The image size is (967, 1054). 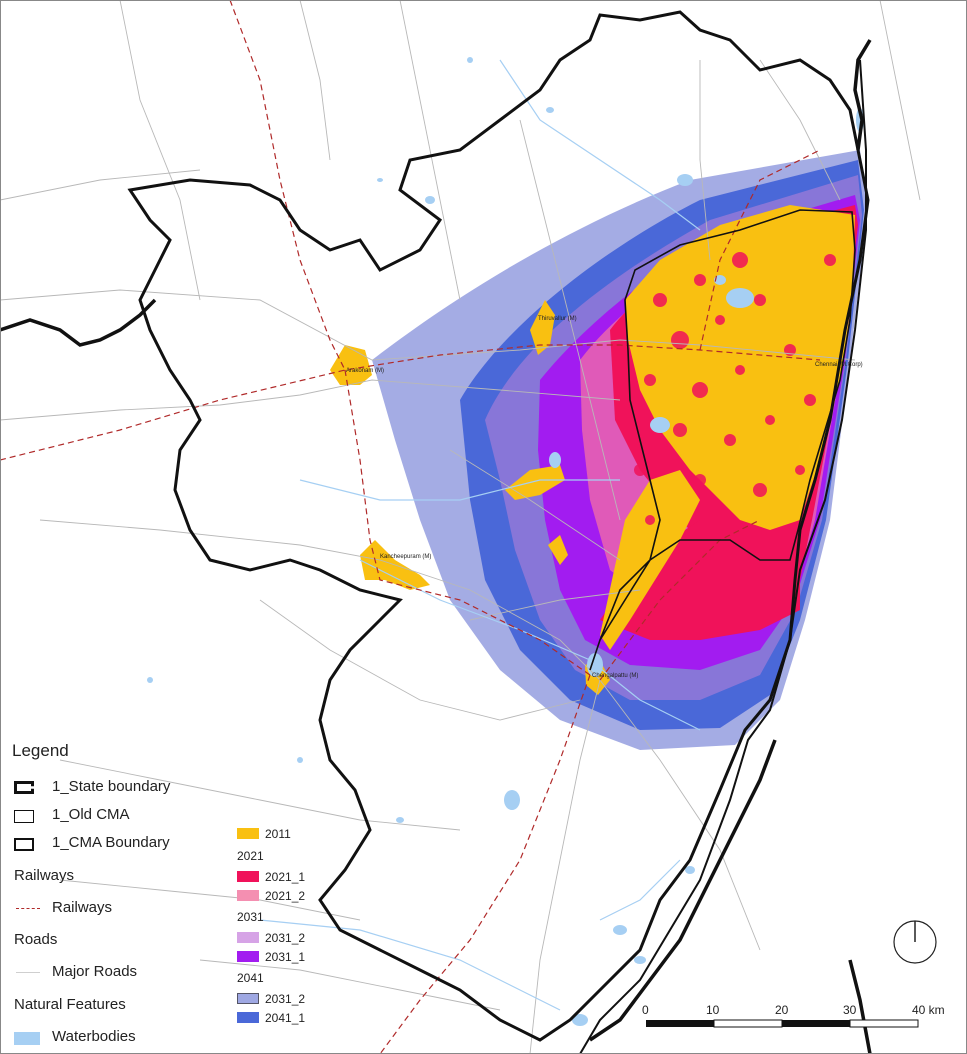 What do you see at coordinates (111, 842) in the screenshot?
I see `legend-cma-boundary: 1_CMA Boundary` at bounding box center [111, 842].